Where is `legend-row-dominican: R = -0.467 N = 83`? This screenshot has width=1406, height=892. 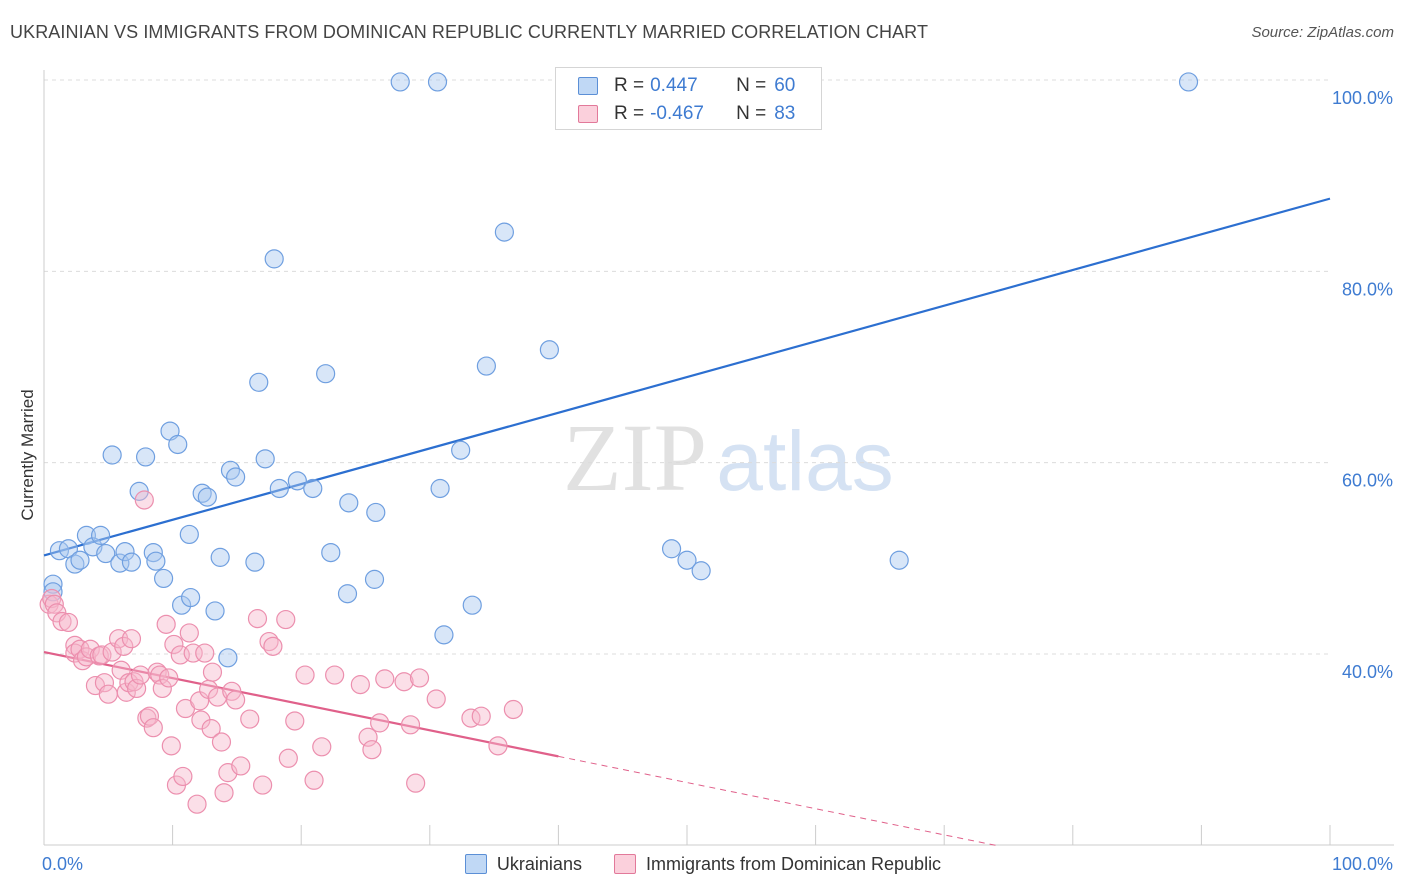
legend-row-dominican: R = -0.467 N = 83 is located at coordinates (686, 114).